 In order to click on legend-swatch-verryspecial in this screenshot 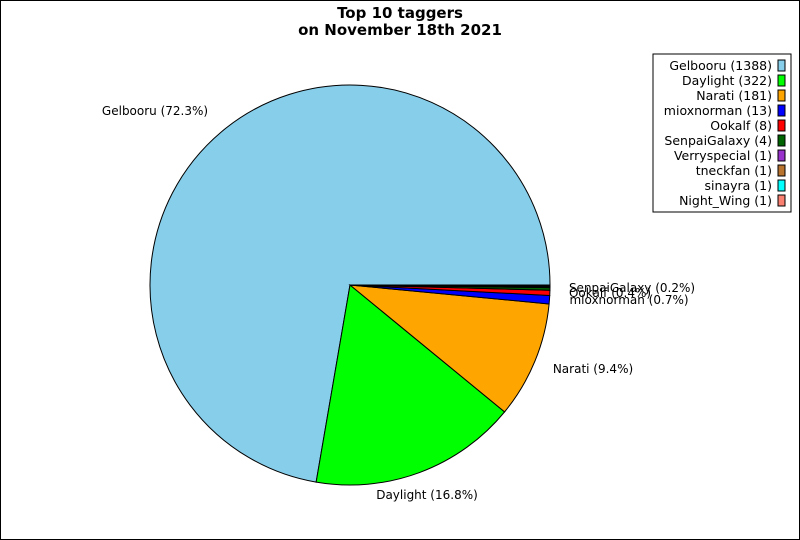, I will do `click(781, 155)`.